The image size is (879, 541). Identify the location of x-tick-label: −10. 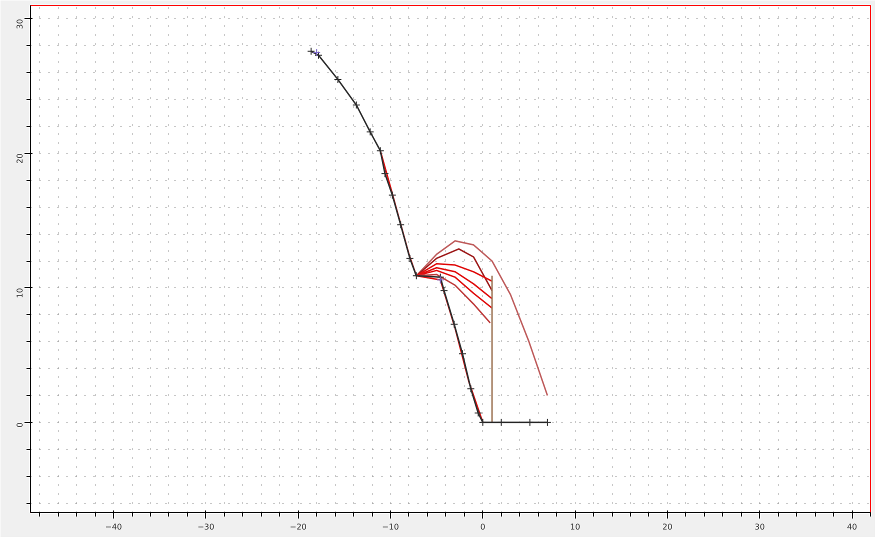
(390, 527).